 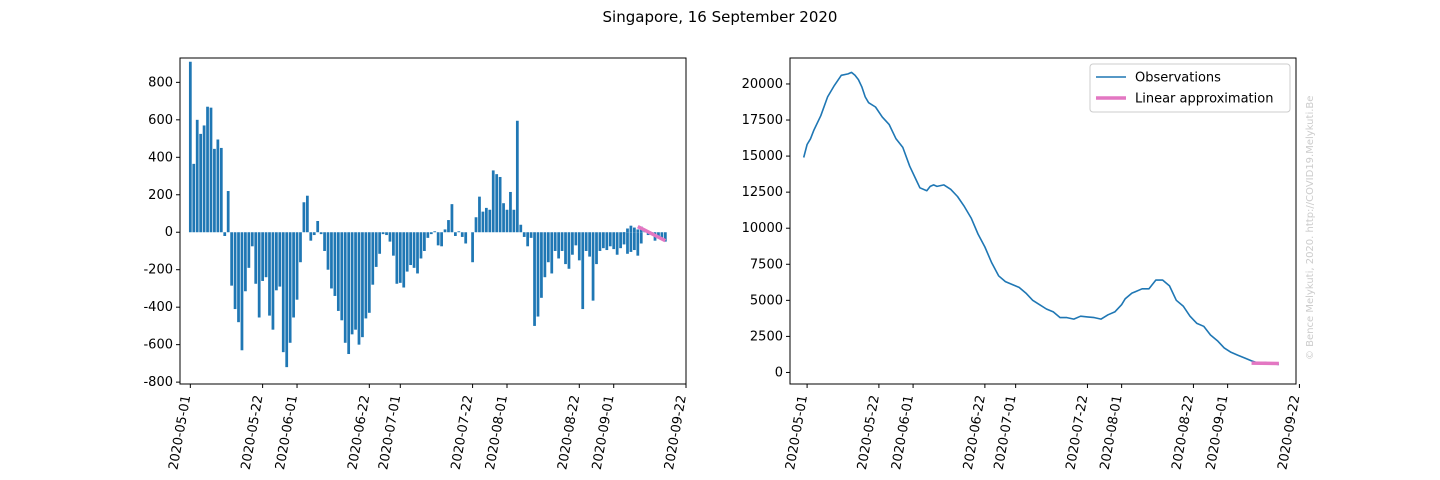 What do you see at coordinates (1178, 78) in the screenshot?
I see `legend-label: Observations` at bounding box center [1178, 78].